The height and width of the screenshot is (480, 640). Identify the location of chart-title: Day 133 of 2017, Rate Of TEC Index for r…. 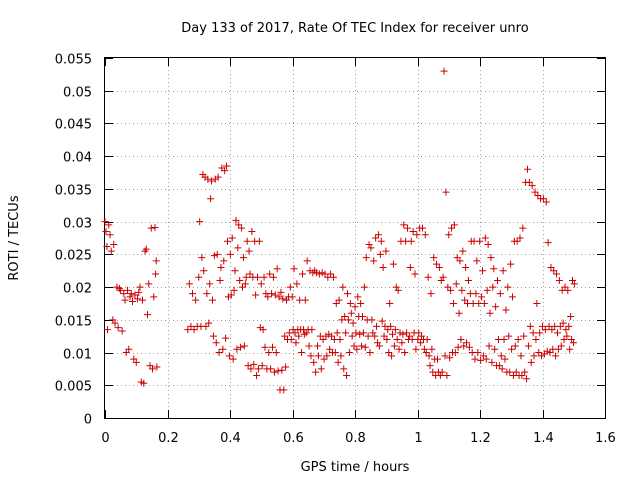
(354, 28).